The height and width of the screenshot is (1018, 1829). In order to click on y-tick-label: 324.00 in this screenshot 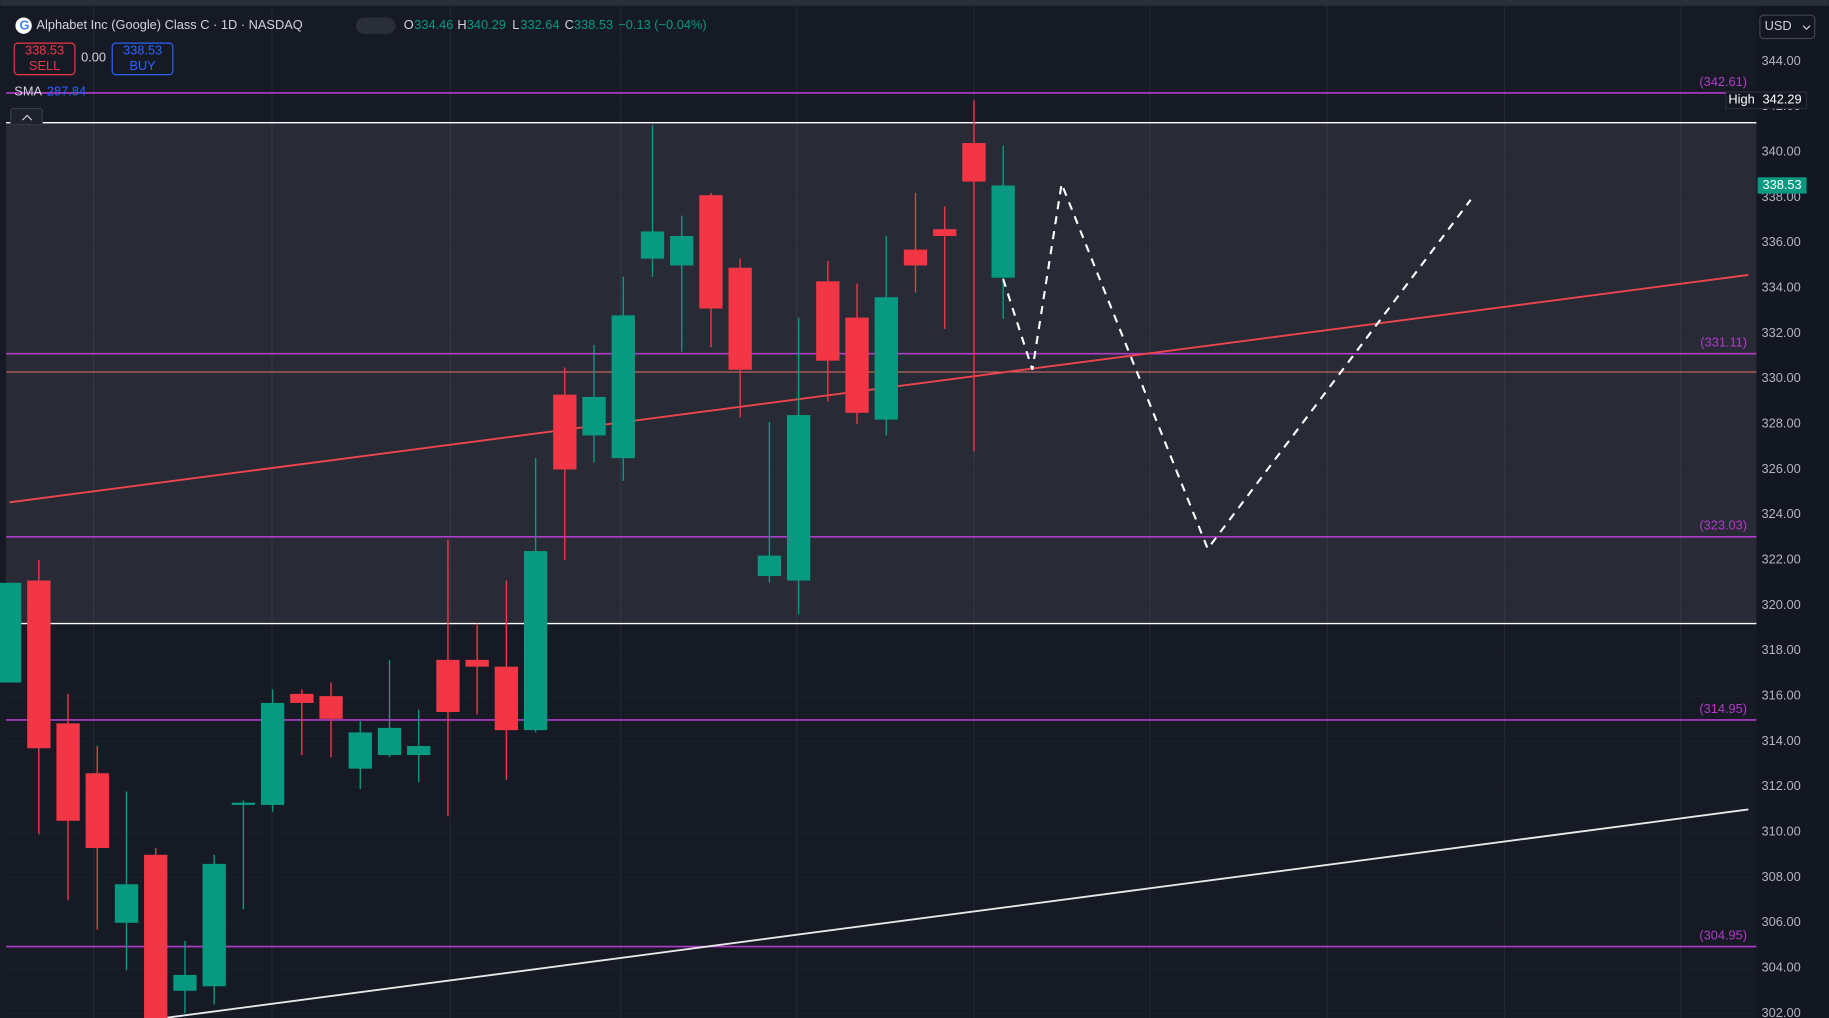, I will do `click(1781, 513)`.